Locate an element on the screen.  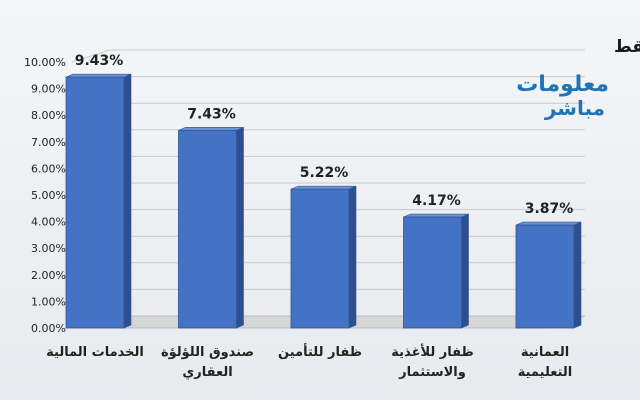
y-tick-label: 5.00% is located at coordinates (48, 195).